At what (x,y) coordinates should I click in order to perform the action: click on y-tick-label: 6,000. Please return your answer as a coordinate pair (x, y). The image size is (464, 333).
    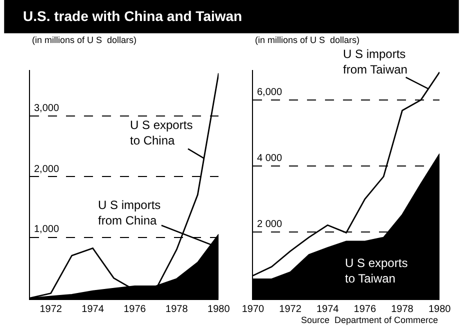
    Looking at the image, I should click on (269, 92).